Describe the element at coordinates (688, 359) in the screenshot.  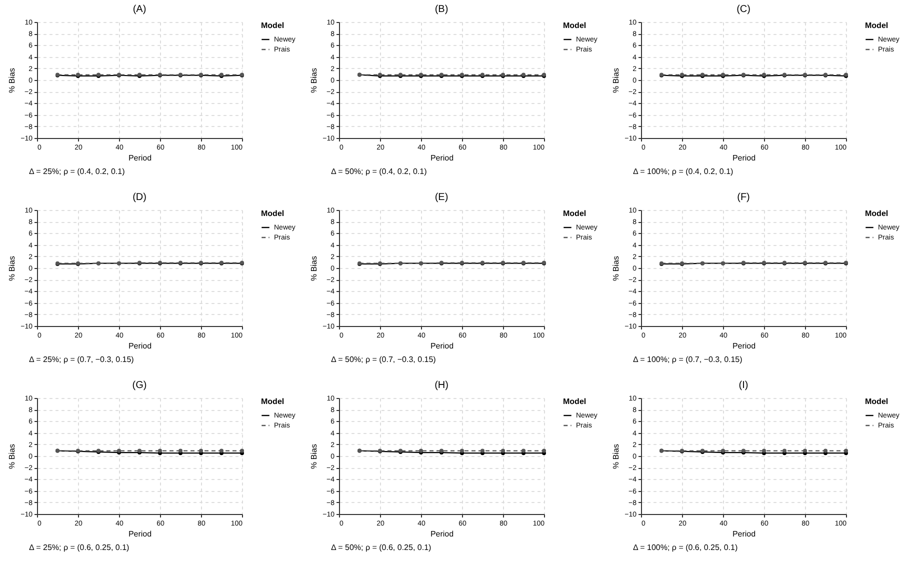
I see `text: Δ = 100%; ρ = (0.7, −0.3, 0.15)` at that location.